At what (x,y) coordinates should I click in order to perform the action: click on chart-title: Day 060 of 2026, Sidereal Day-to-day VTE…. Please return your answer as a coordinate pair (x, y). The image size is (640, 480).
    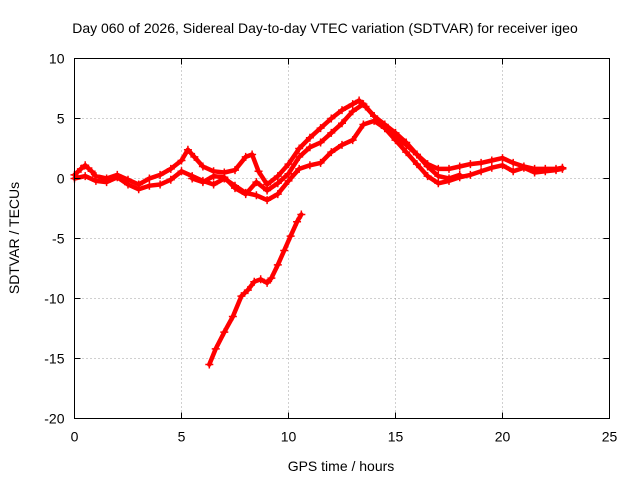
    Looking at the image, I should click on (325, 28).